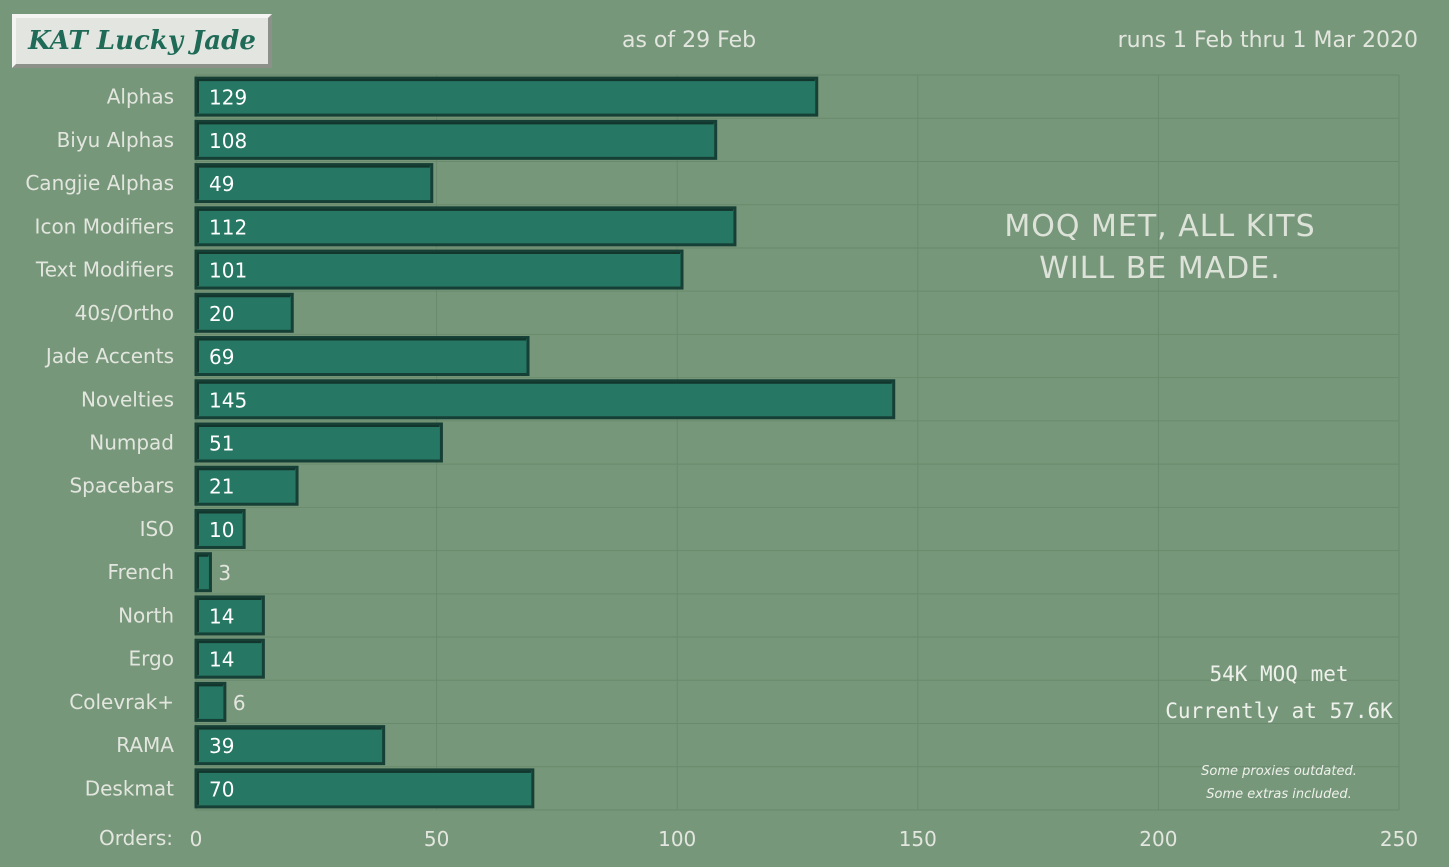 This screenshot has height=867, width=1449. I want to click on category-label: Ergo, so click(151, 659).